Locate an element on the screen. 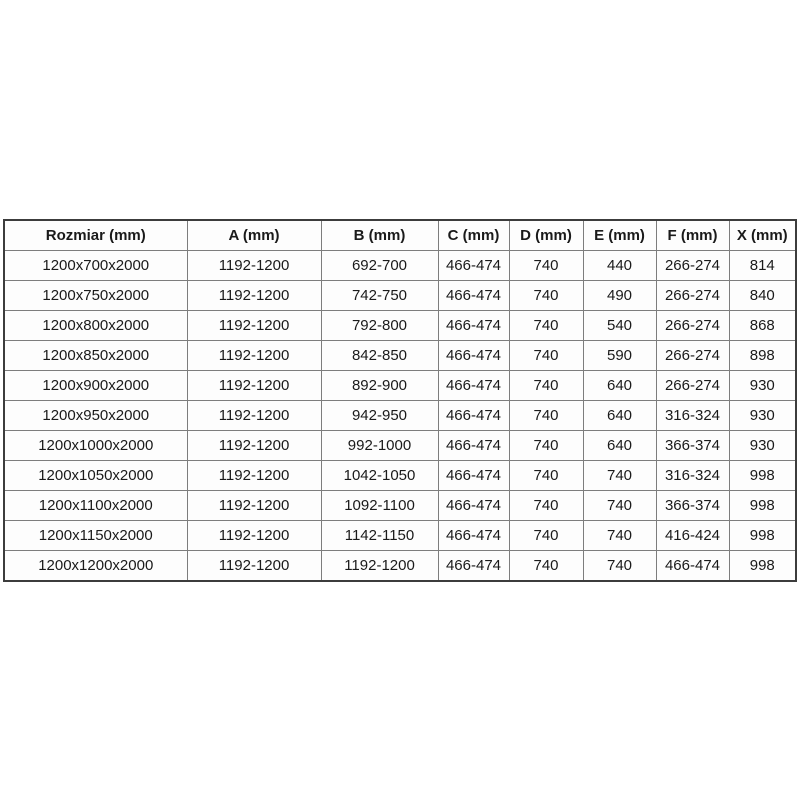 This screenshot has width=800, height=800. table-cell: 316-324 is located at coordinates (692, 475).